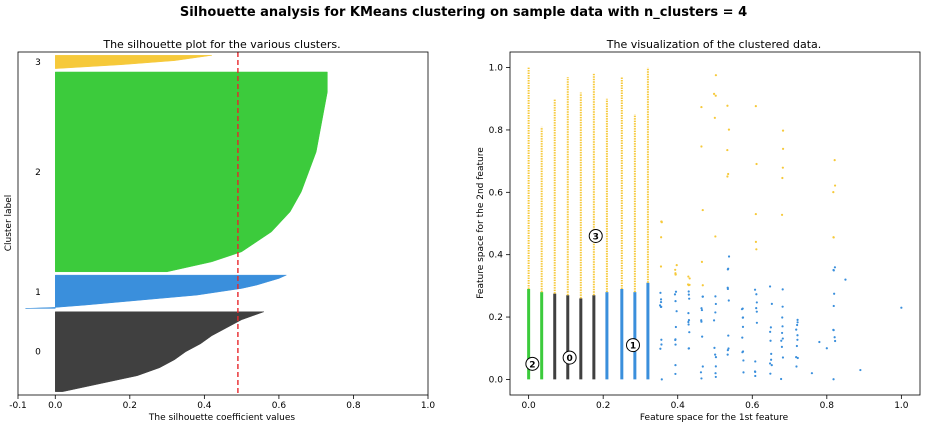  Describe the element at coordinates (752, 406) in the screenshot. I see `x-tick-label: 0.6` at that location.